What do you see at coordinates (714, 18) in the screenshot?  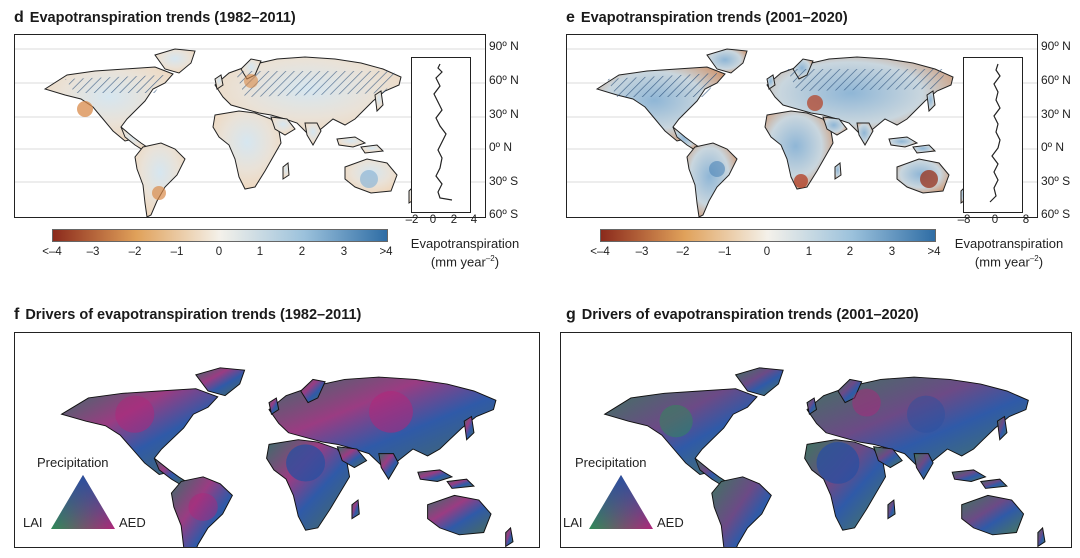 I see `panel-e-title-text: Evapotranspiration trends (2001–2020)` at bounding box center [714, 18].